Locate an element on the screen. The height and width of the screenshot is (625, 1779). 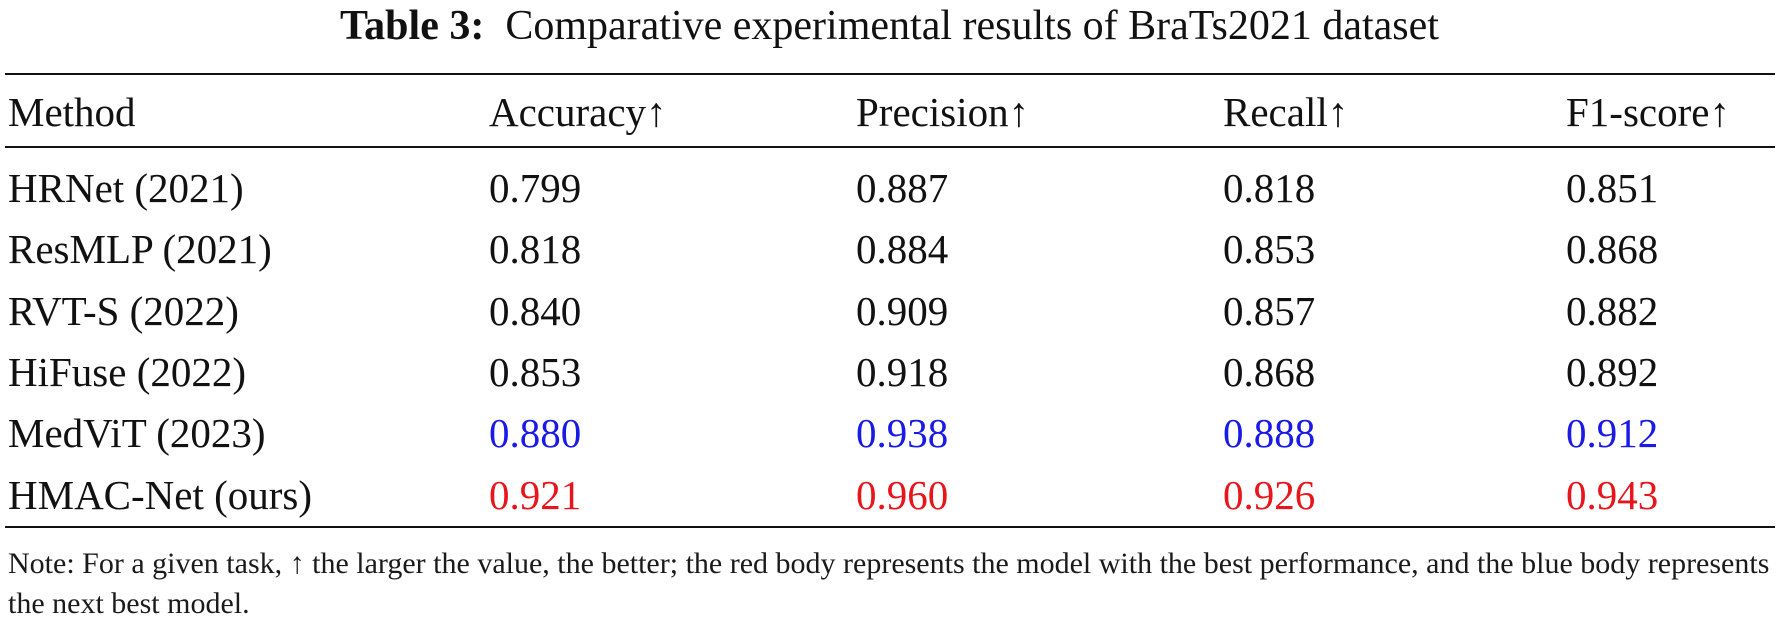
table-row: MedViT (2023) 0.880 0.938 0.888 0.912 is located at coordinates (889, 433).